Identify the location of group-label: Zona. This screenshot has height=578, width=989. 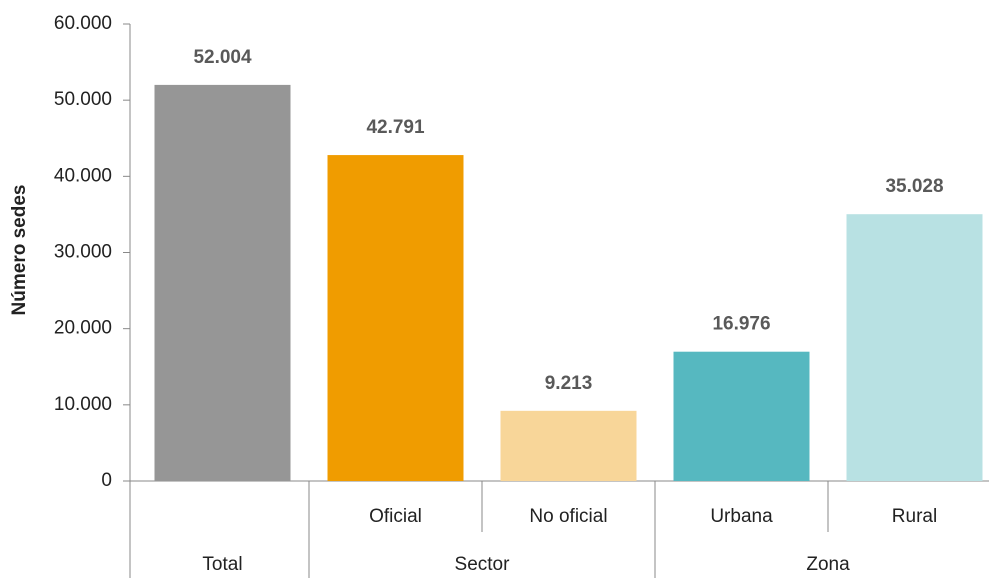
(828, 564).